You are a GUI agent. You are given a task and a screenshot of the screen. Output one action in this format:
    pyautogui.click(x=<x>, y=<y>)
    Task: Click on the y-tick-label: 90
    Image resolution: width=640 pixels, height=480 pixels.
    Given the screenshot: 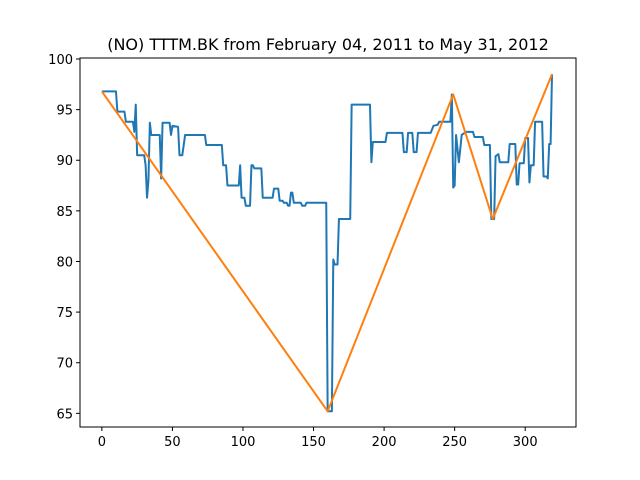 What is the action you would take?
    pyautogui.click(x=64, y=161)
    